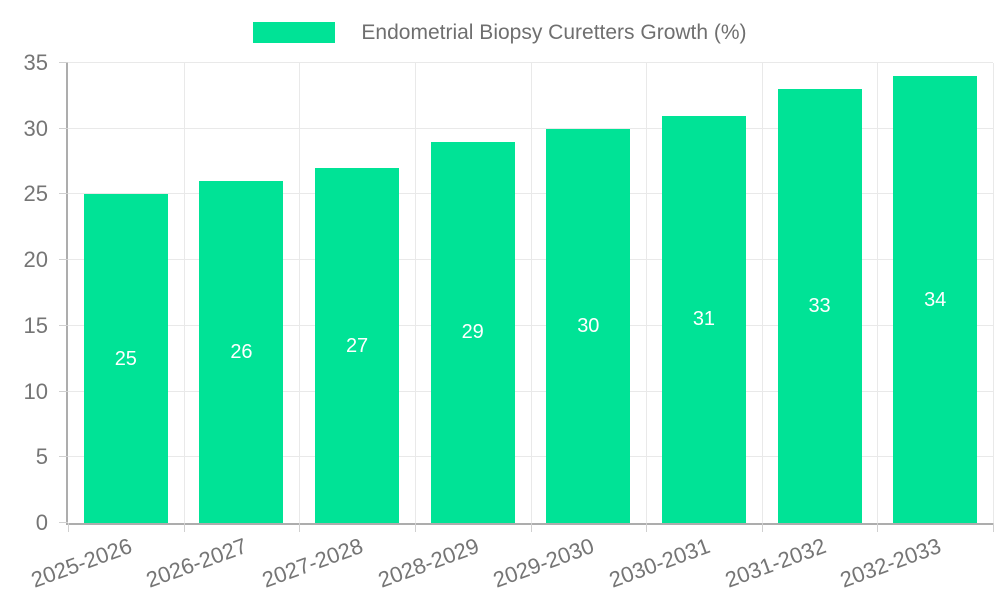 This screenshot has width=1000, height=600. I want to click on y-axis-label: 35, so click(35, 62).